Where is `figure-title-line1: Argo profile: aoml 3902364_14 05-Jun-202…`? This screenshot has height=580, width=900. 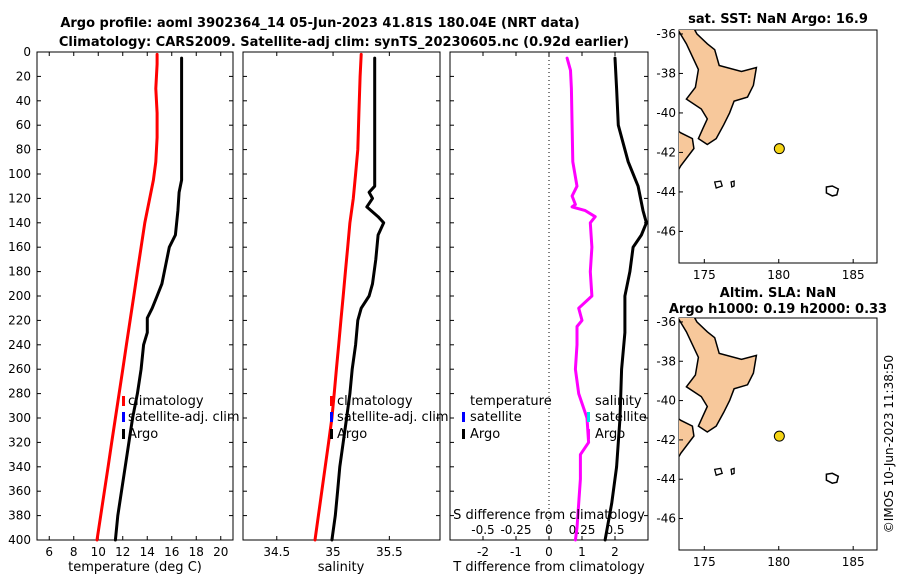
figure-title-line1: Argo profile: aoml 3902364_14 05-Jun-202… is located at coordinates (319, 23).